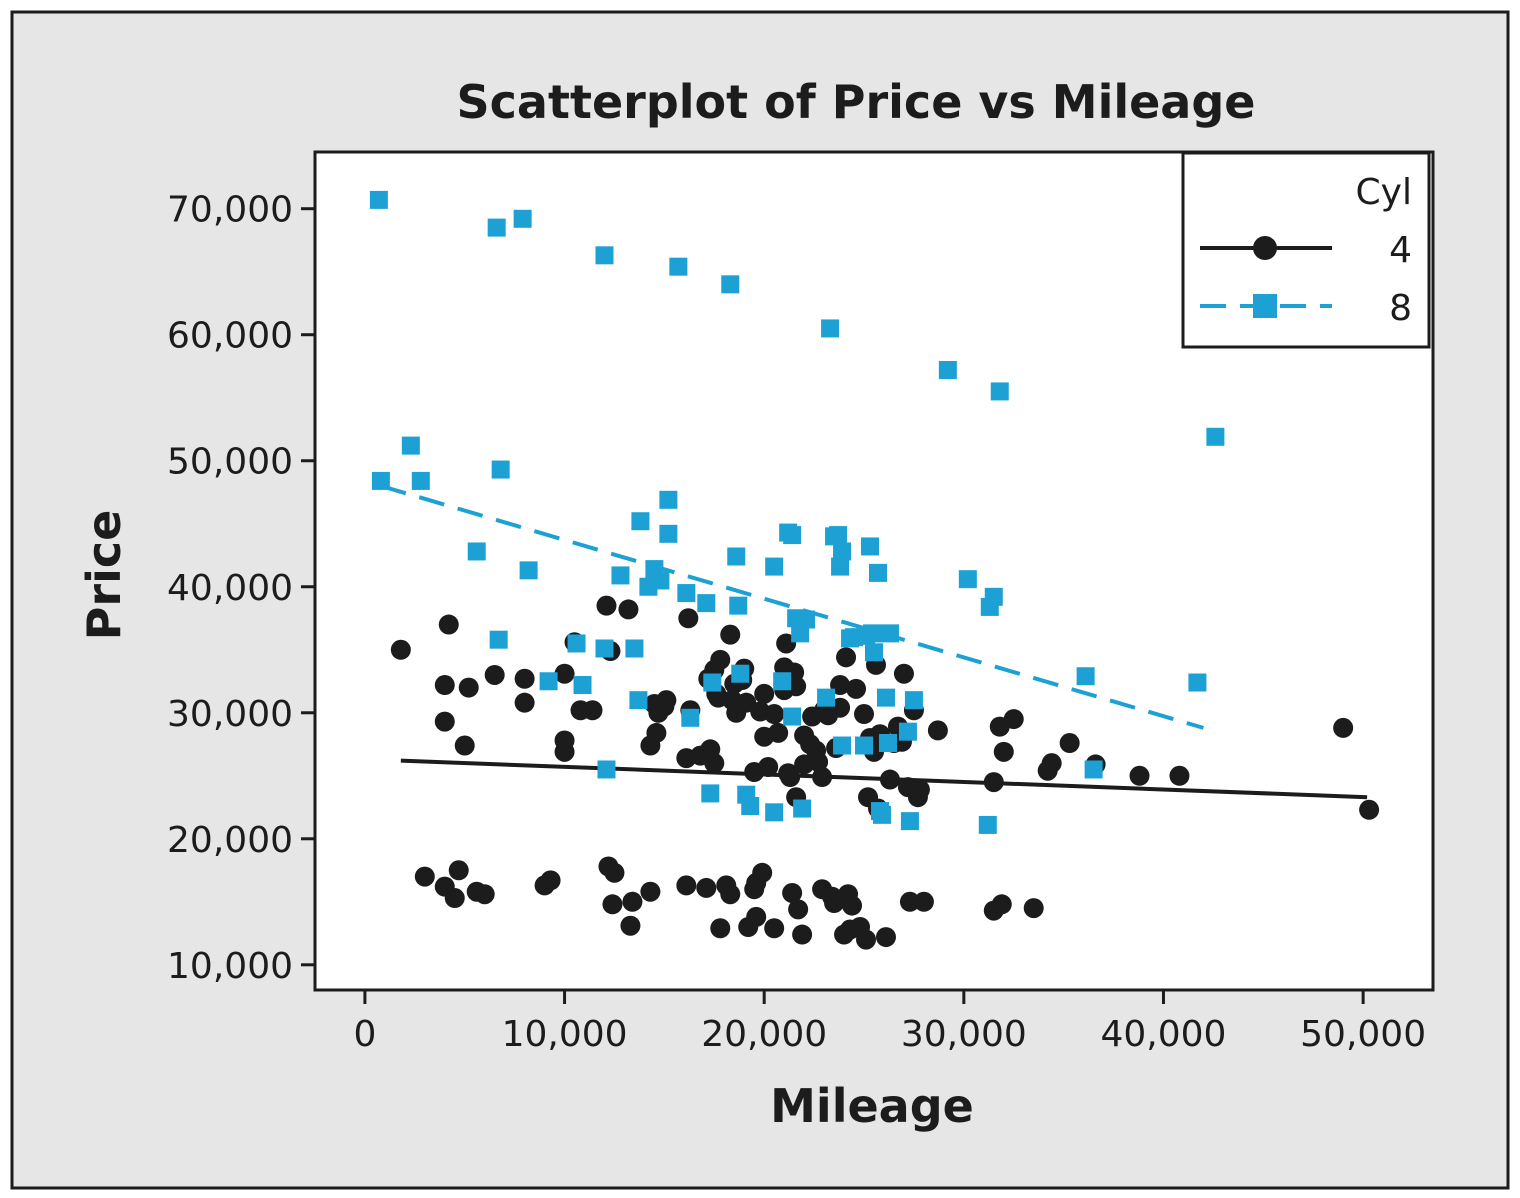  What do you see at coordinates (1363, 1034) in the screenshot?
I see `x-tick-label: 50,000` at bounding box center [1363, 1034].